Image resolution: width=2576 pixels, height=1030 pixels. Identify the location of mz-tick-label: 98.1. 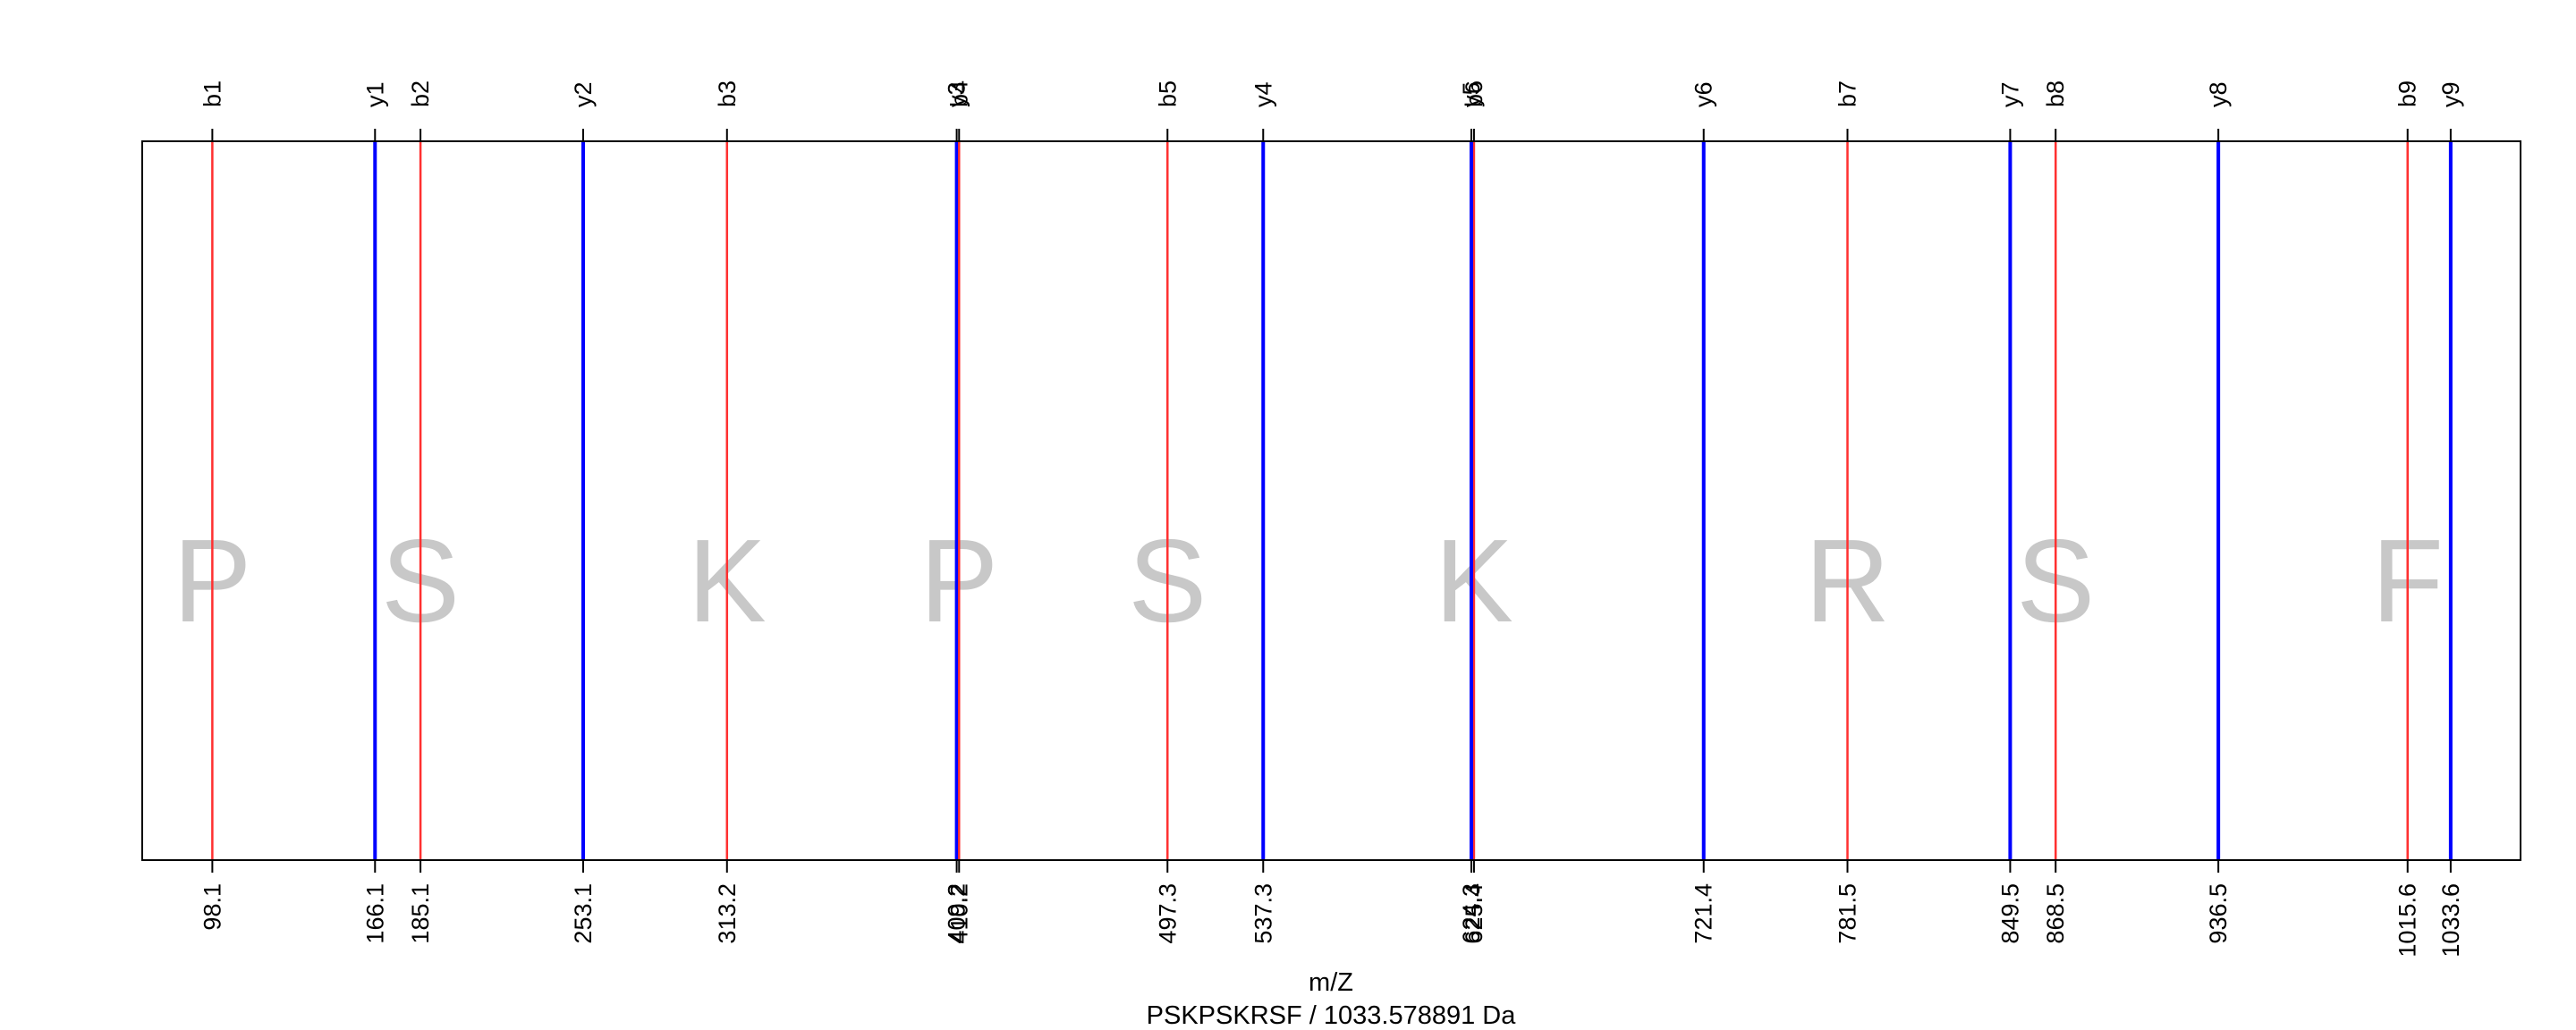
(212, 907).